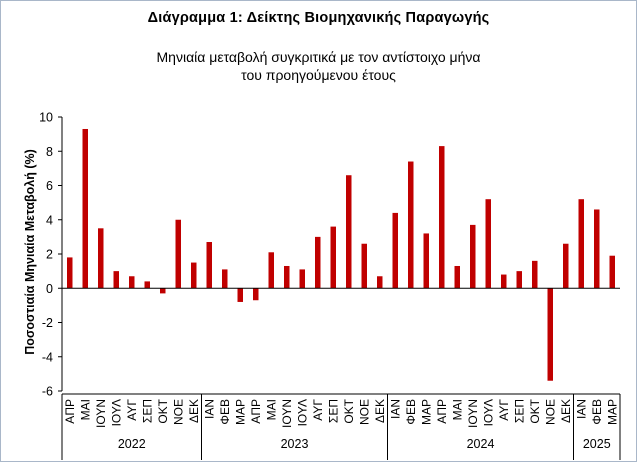 This screenshot has height=462, width=637. Describe the element at coordinates (49, 152) in the screenshot. I see `y-tick-label: 8` at that location.